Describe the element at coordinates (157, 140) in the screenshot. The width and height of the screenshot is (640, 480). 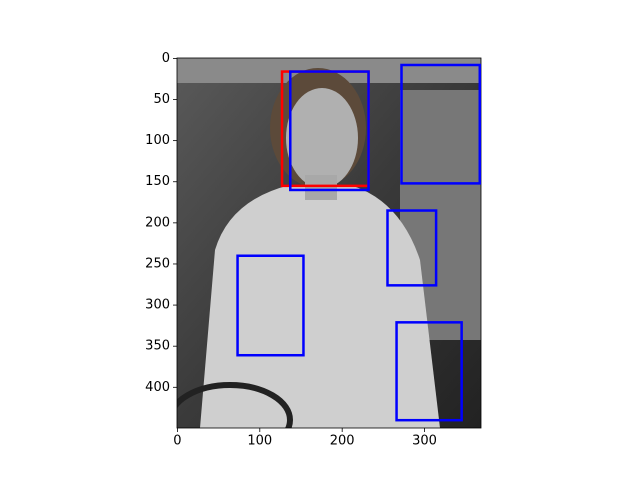
I see `y-tick-label: 100` at that location.